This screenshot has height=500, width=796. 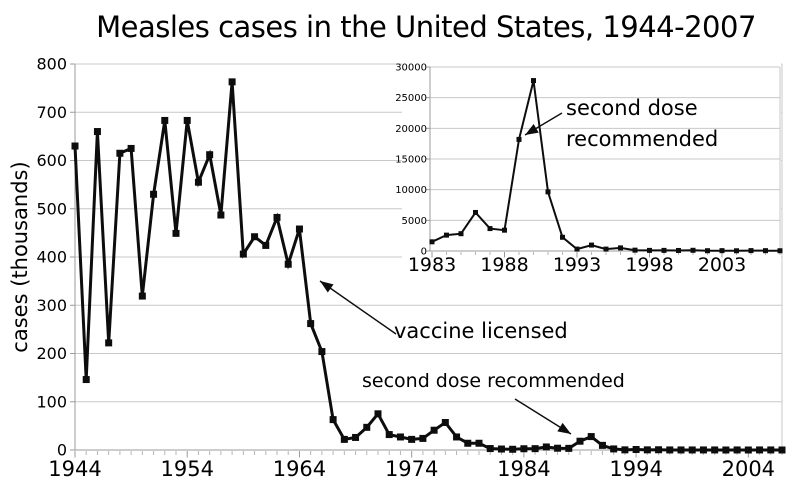 What do you see at coordinates (493, 381) in the screenshot?
I see `annotation-second-dose-main: second dose recommended` at bounding box center [493, 381].